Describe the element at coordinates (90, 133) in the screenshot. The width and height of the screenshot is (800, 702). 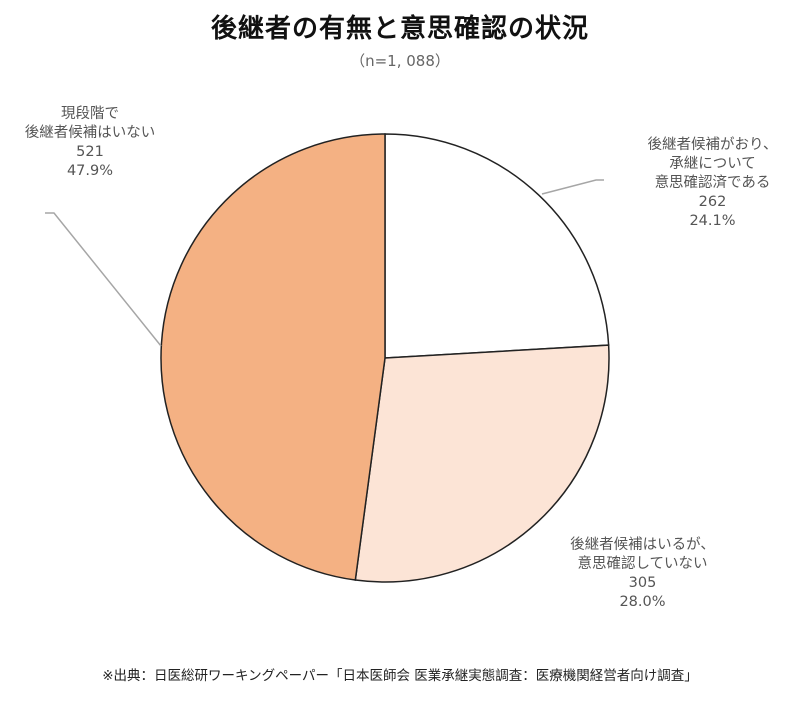
I see `label-text: 後継者候補はいない` at that location.